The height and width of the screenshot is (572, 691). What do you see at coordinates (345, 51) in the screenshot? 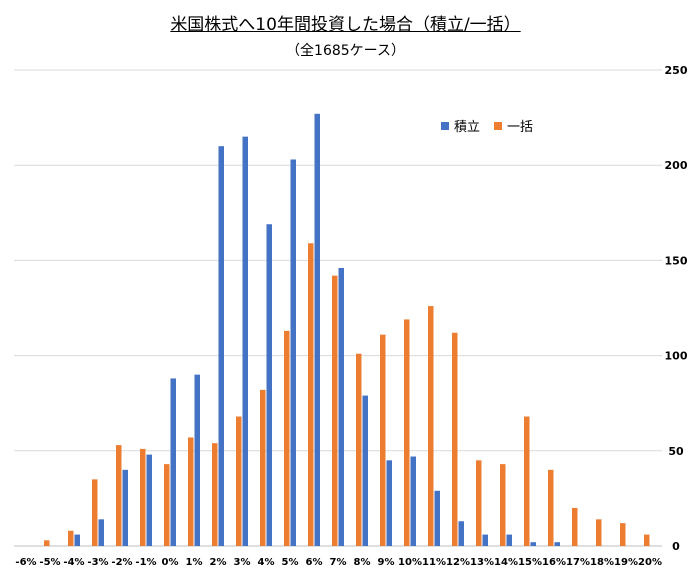
I see `chart-subtitle: （全1685ケース）` at bounding box center [345, 51].